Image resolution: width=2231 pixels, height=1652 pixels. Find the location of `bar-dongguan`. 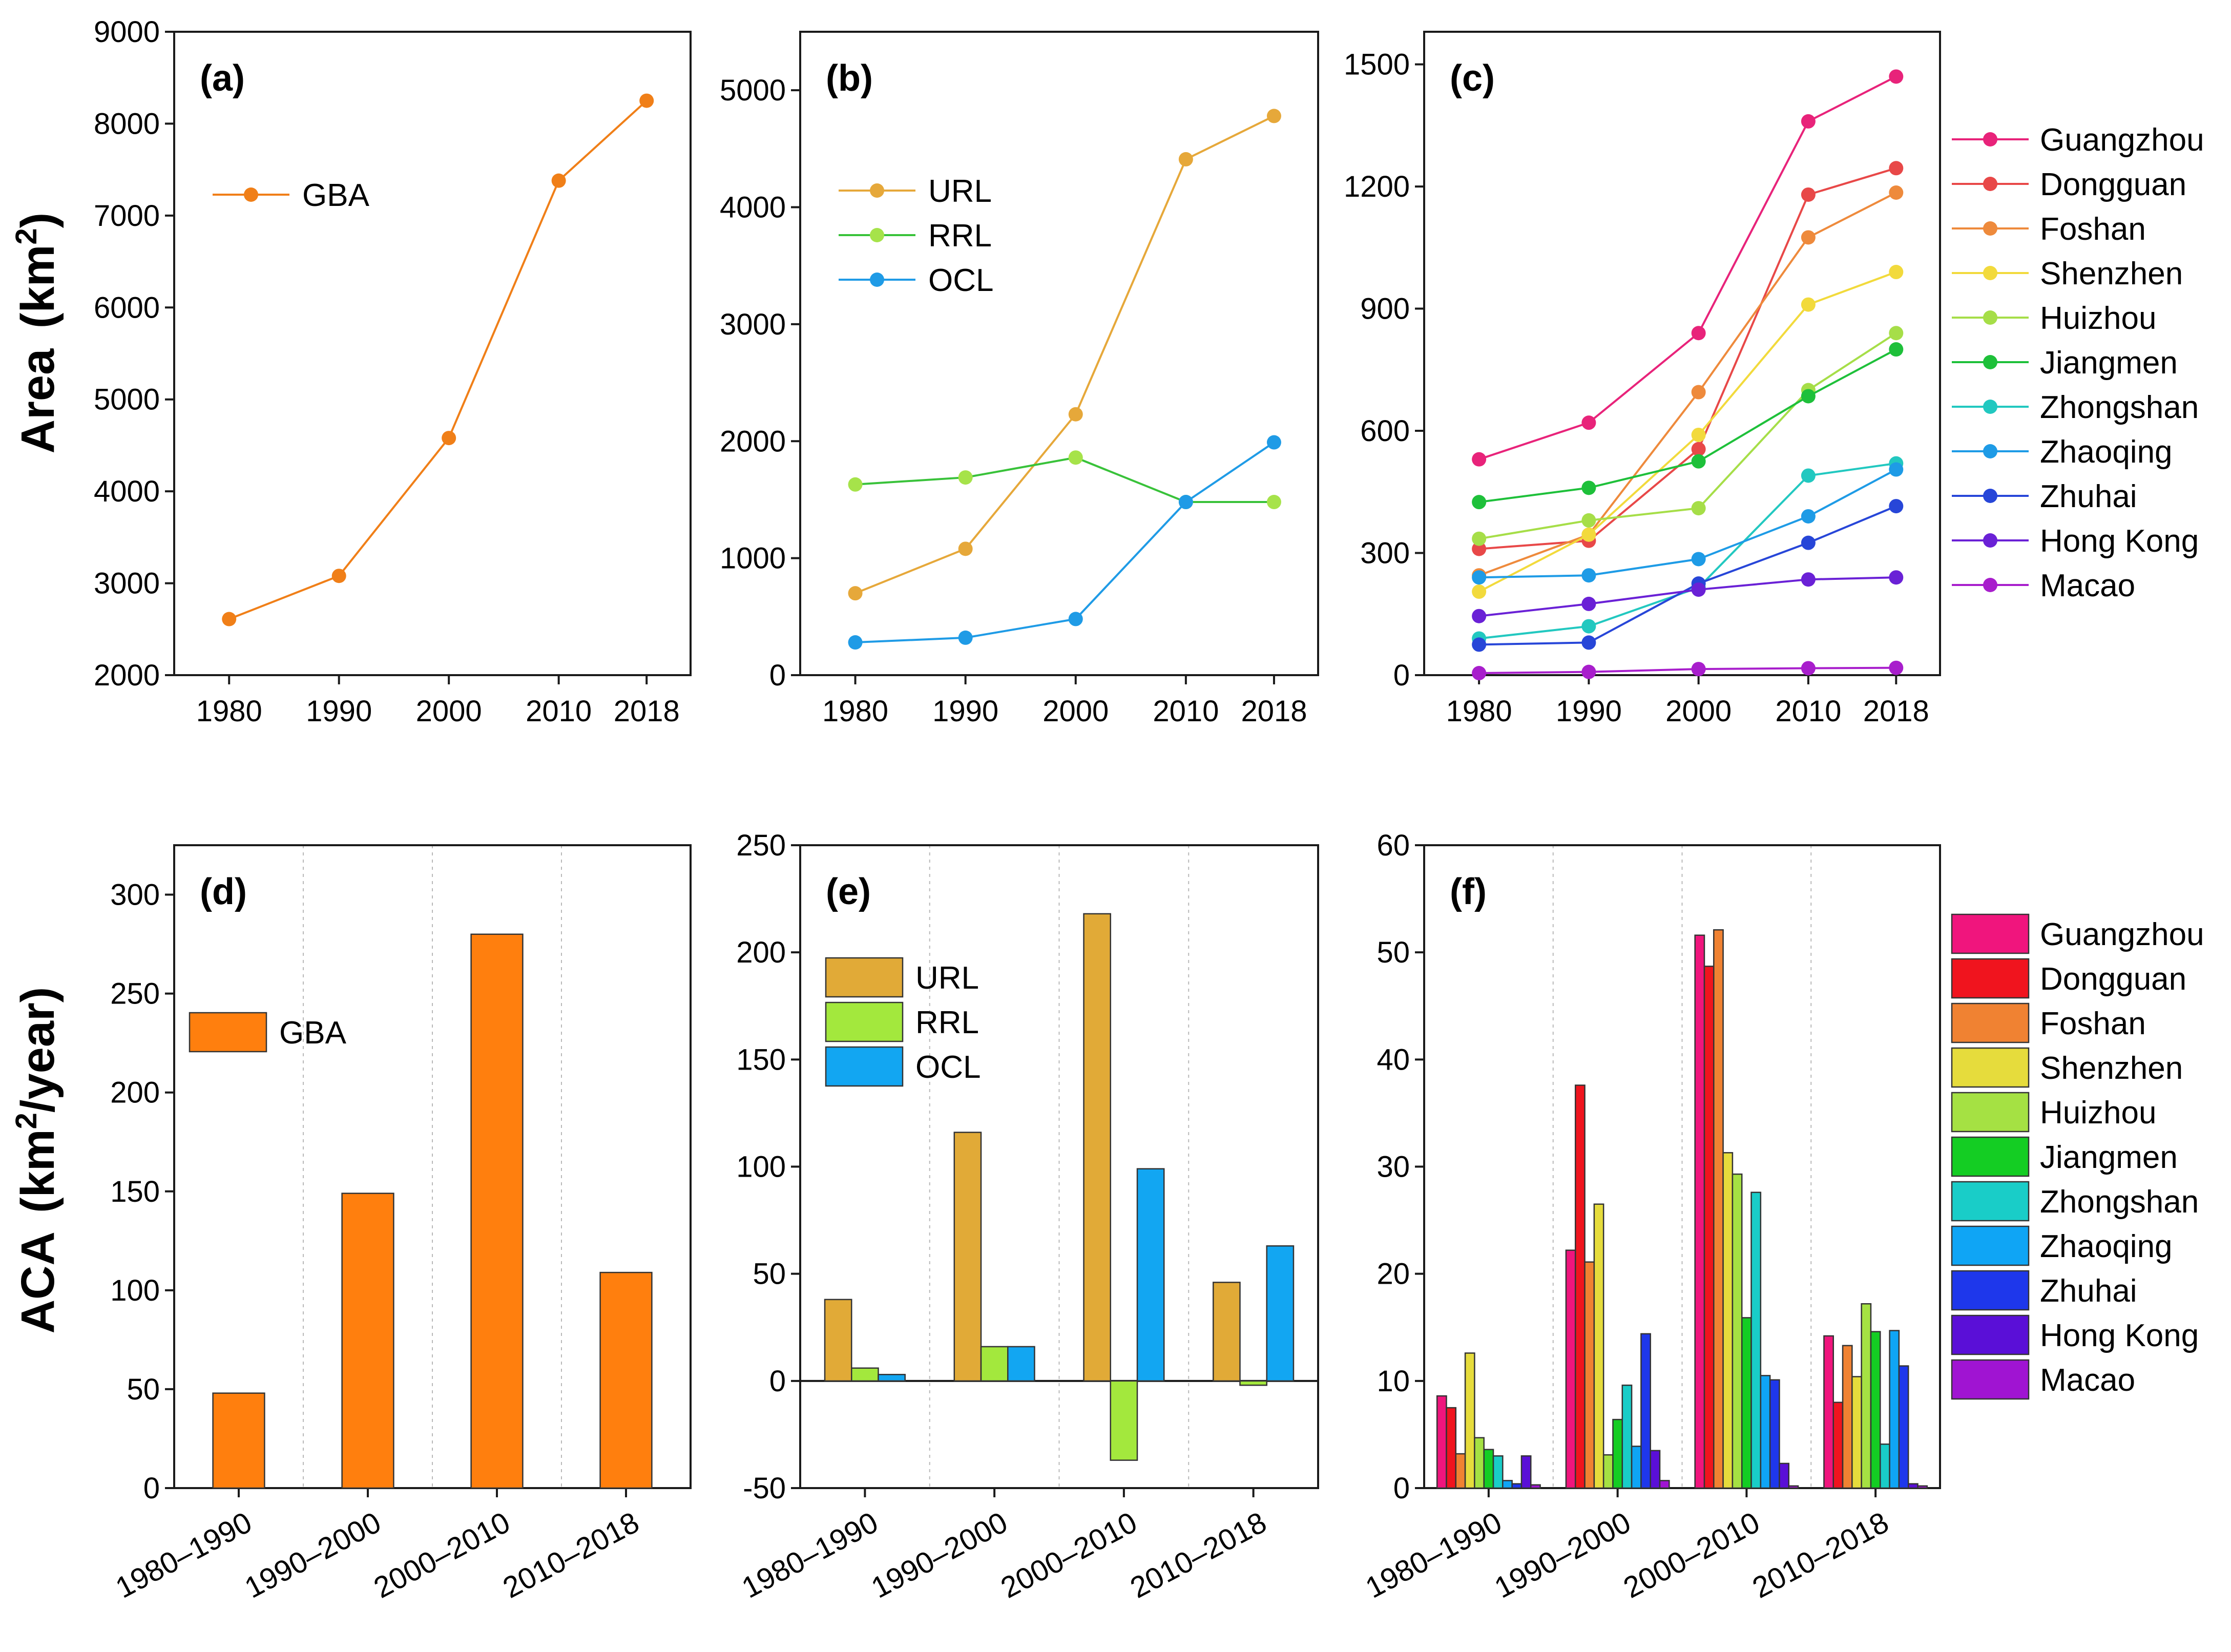

bar-dongguan is located at coordinates (1451, 1448).